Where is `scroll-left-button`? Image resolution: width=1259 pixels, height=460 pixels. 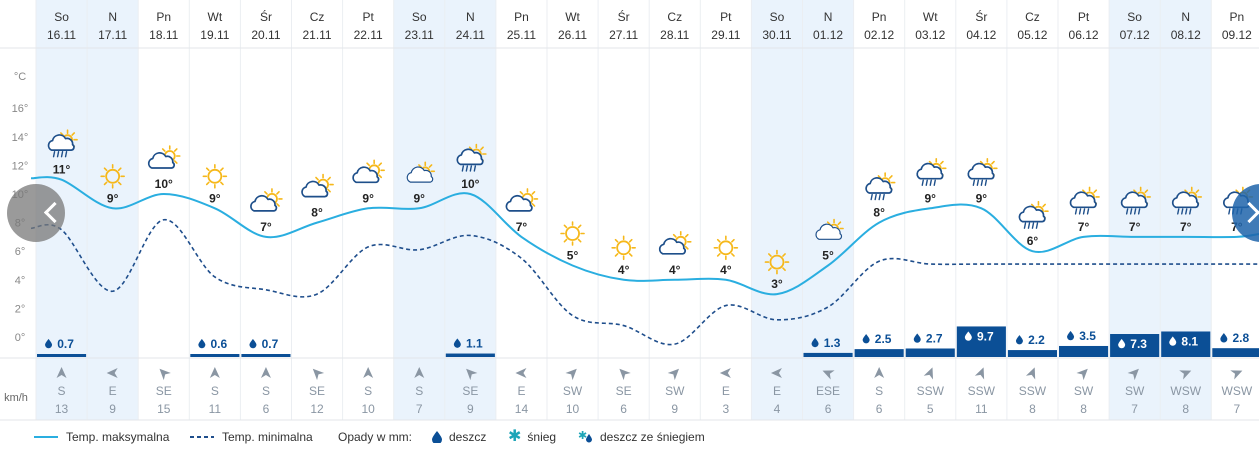
scroll-left-button is located at coordinates (36, 213).